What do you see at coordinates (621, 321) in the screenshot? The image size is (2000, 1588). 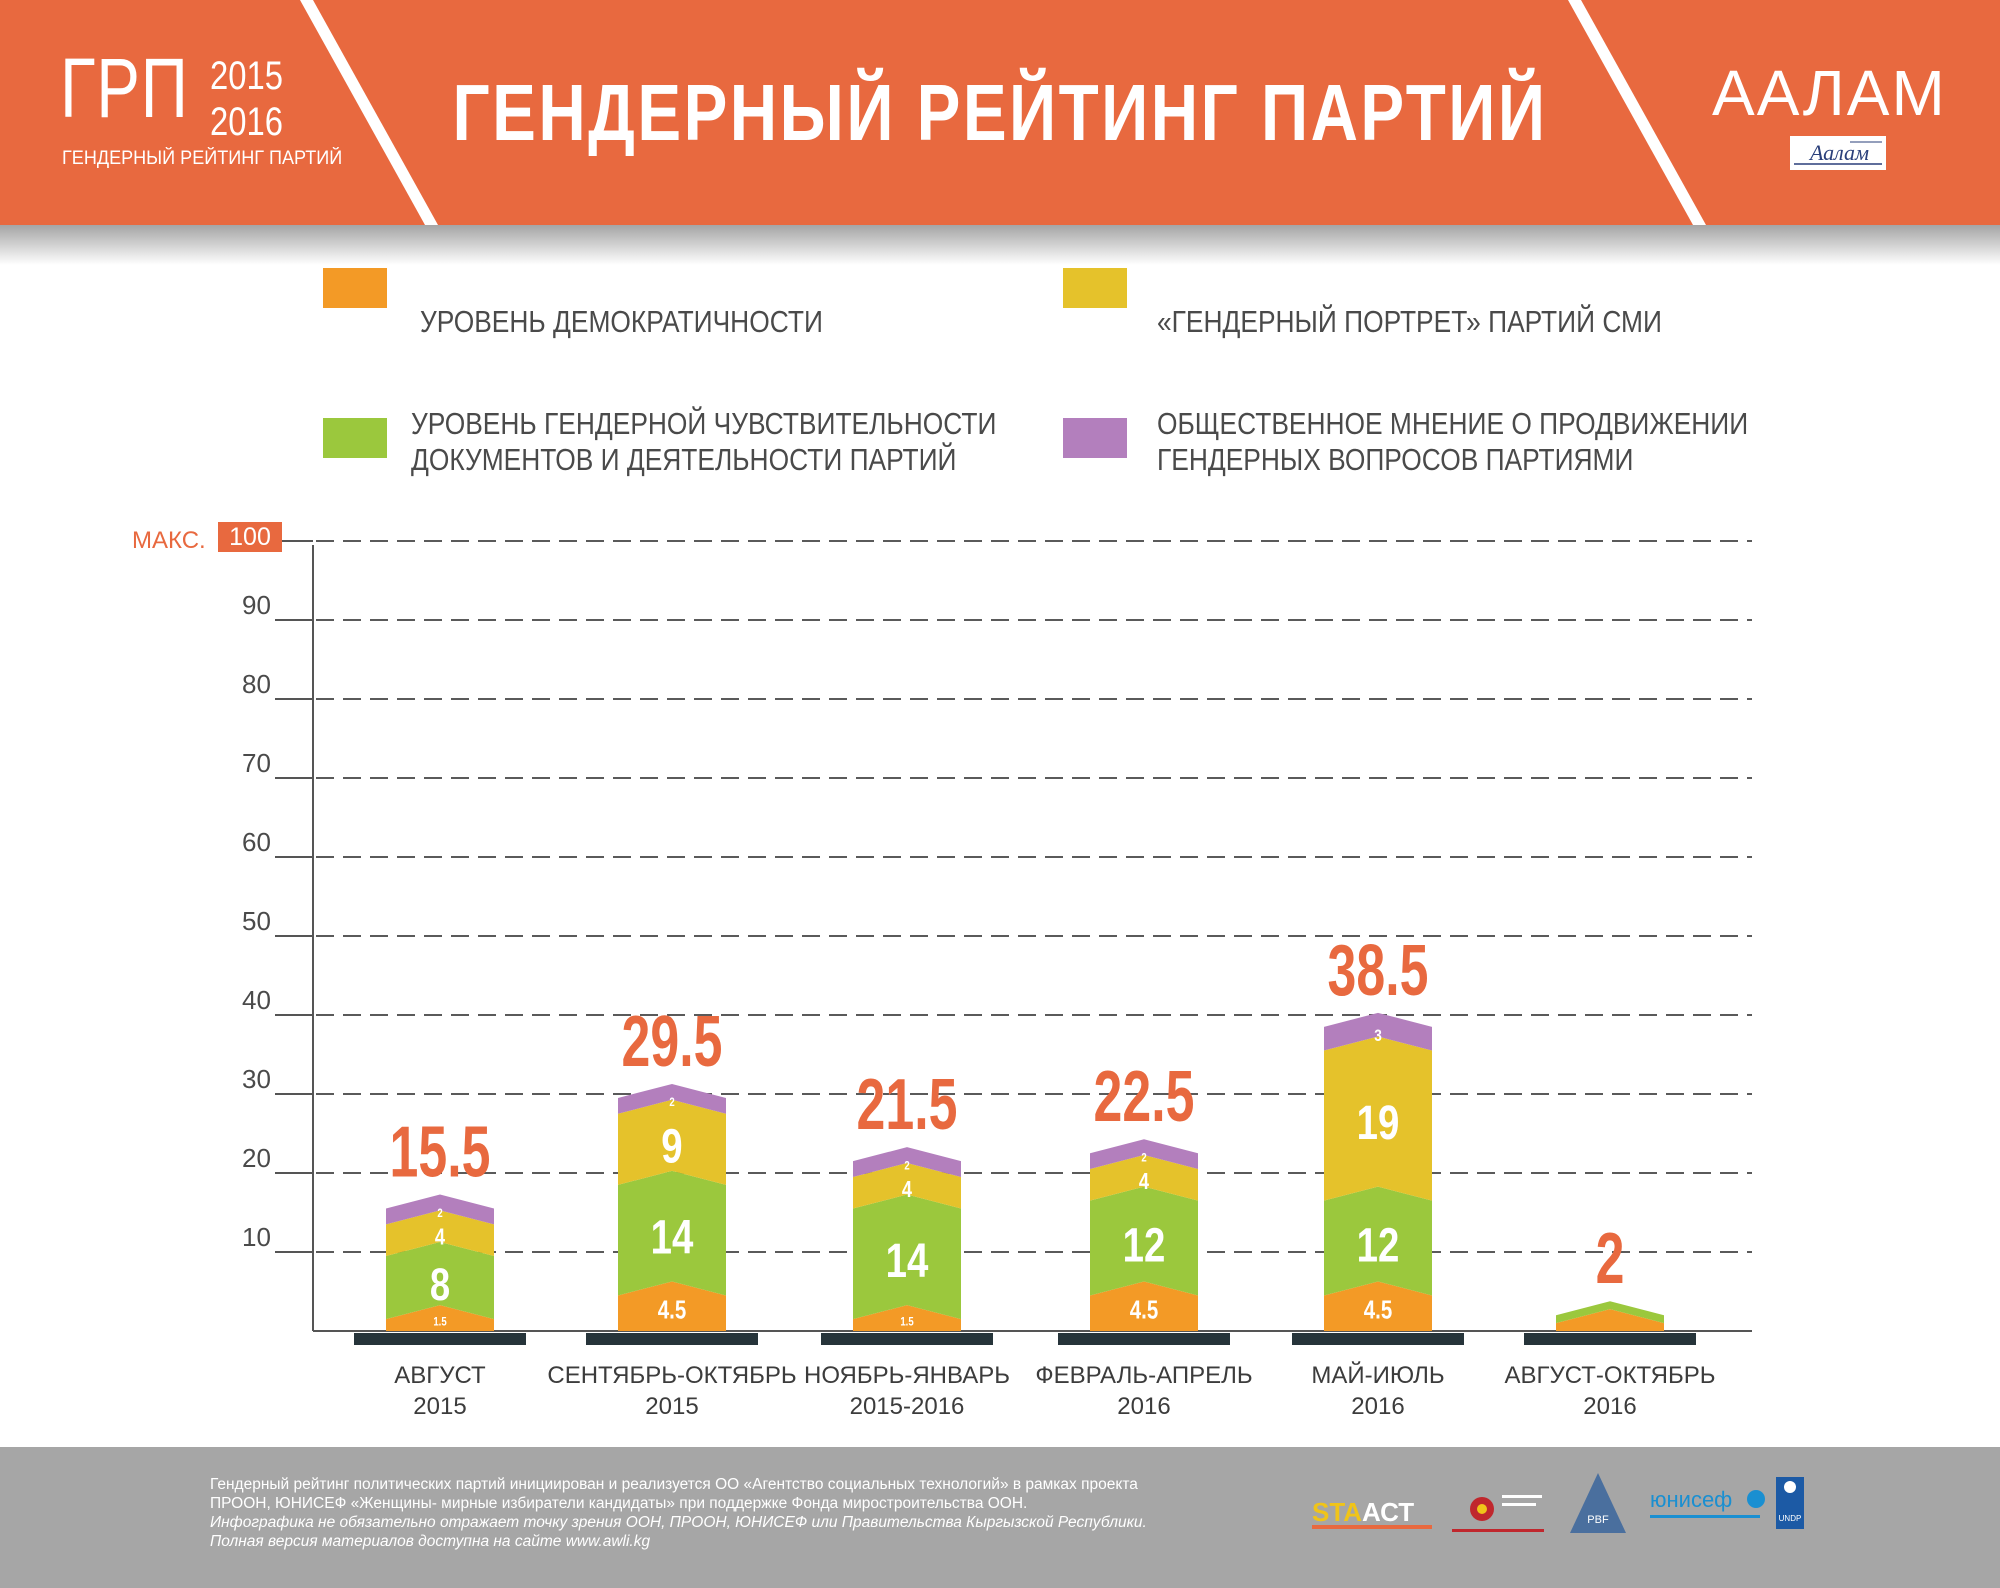 I see `legend-label-democracy: УРОВЕНЬ ДЕМОКРАТИЧНОСТИ` at bounding box center [621, 321].